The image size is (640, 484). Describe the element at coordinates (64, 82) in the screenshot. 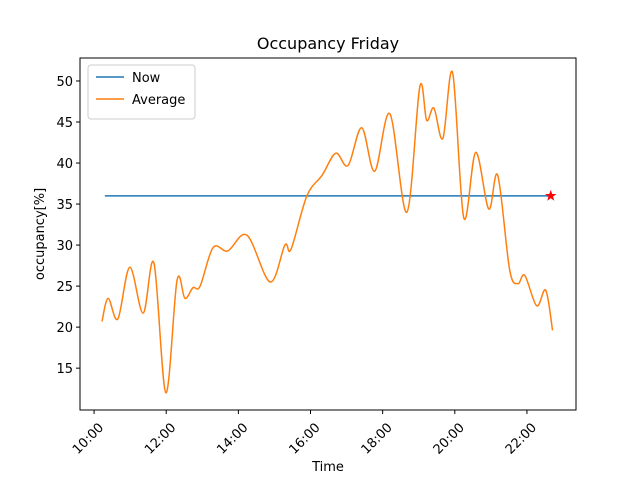

I see `y-tick-label: 50` at that location.